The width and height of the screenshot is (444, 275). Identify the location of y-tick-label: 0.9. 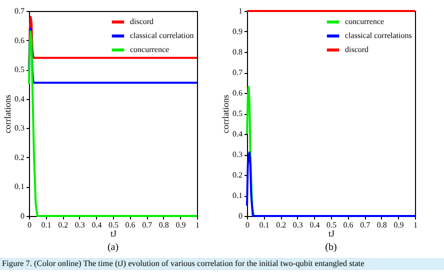
(237, 31).